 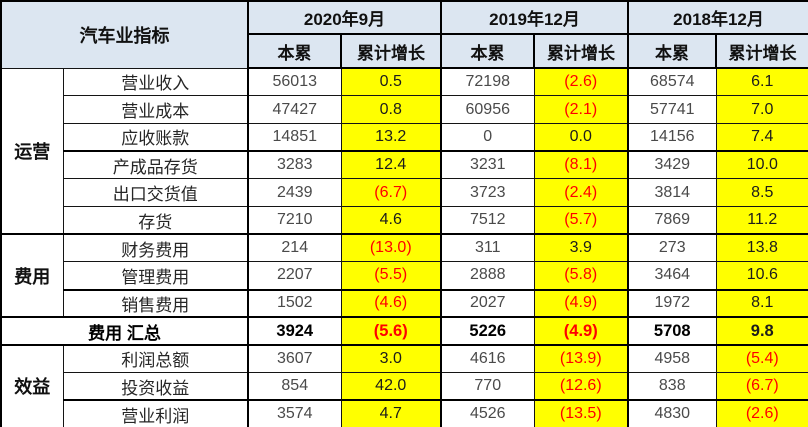 I want to click on value-cell: 4526, so click(x=487, y=413).